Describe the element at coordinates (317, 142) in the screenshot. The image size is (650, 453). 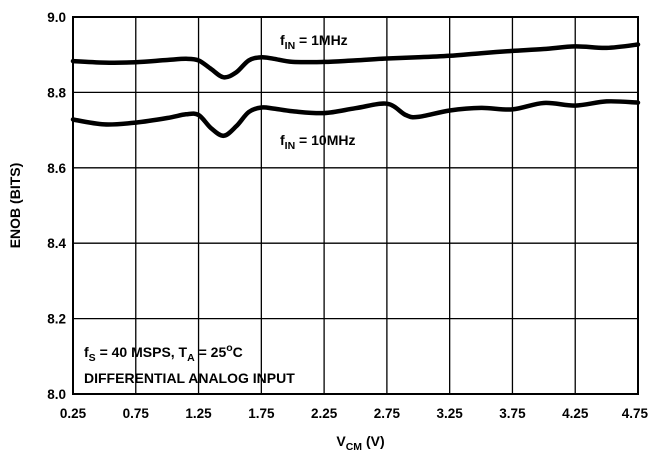
I see `series-label-10mhz: fIN = 10MHz` at that location.